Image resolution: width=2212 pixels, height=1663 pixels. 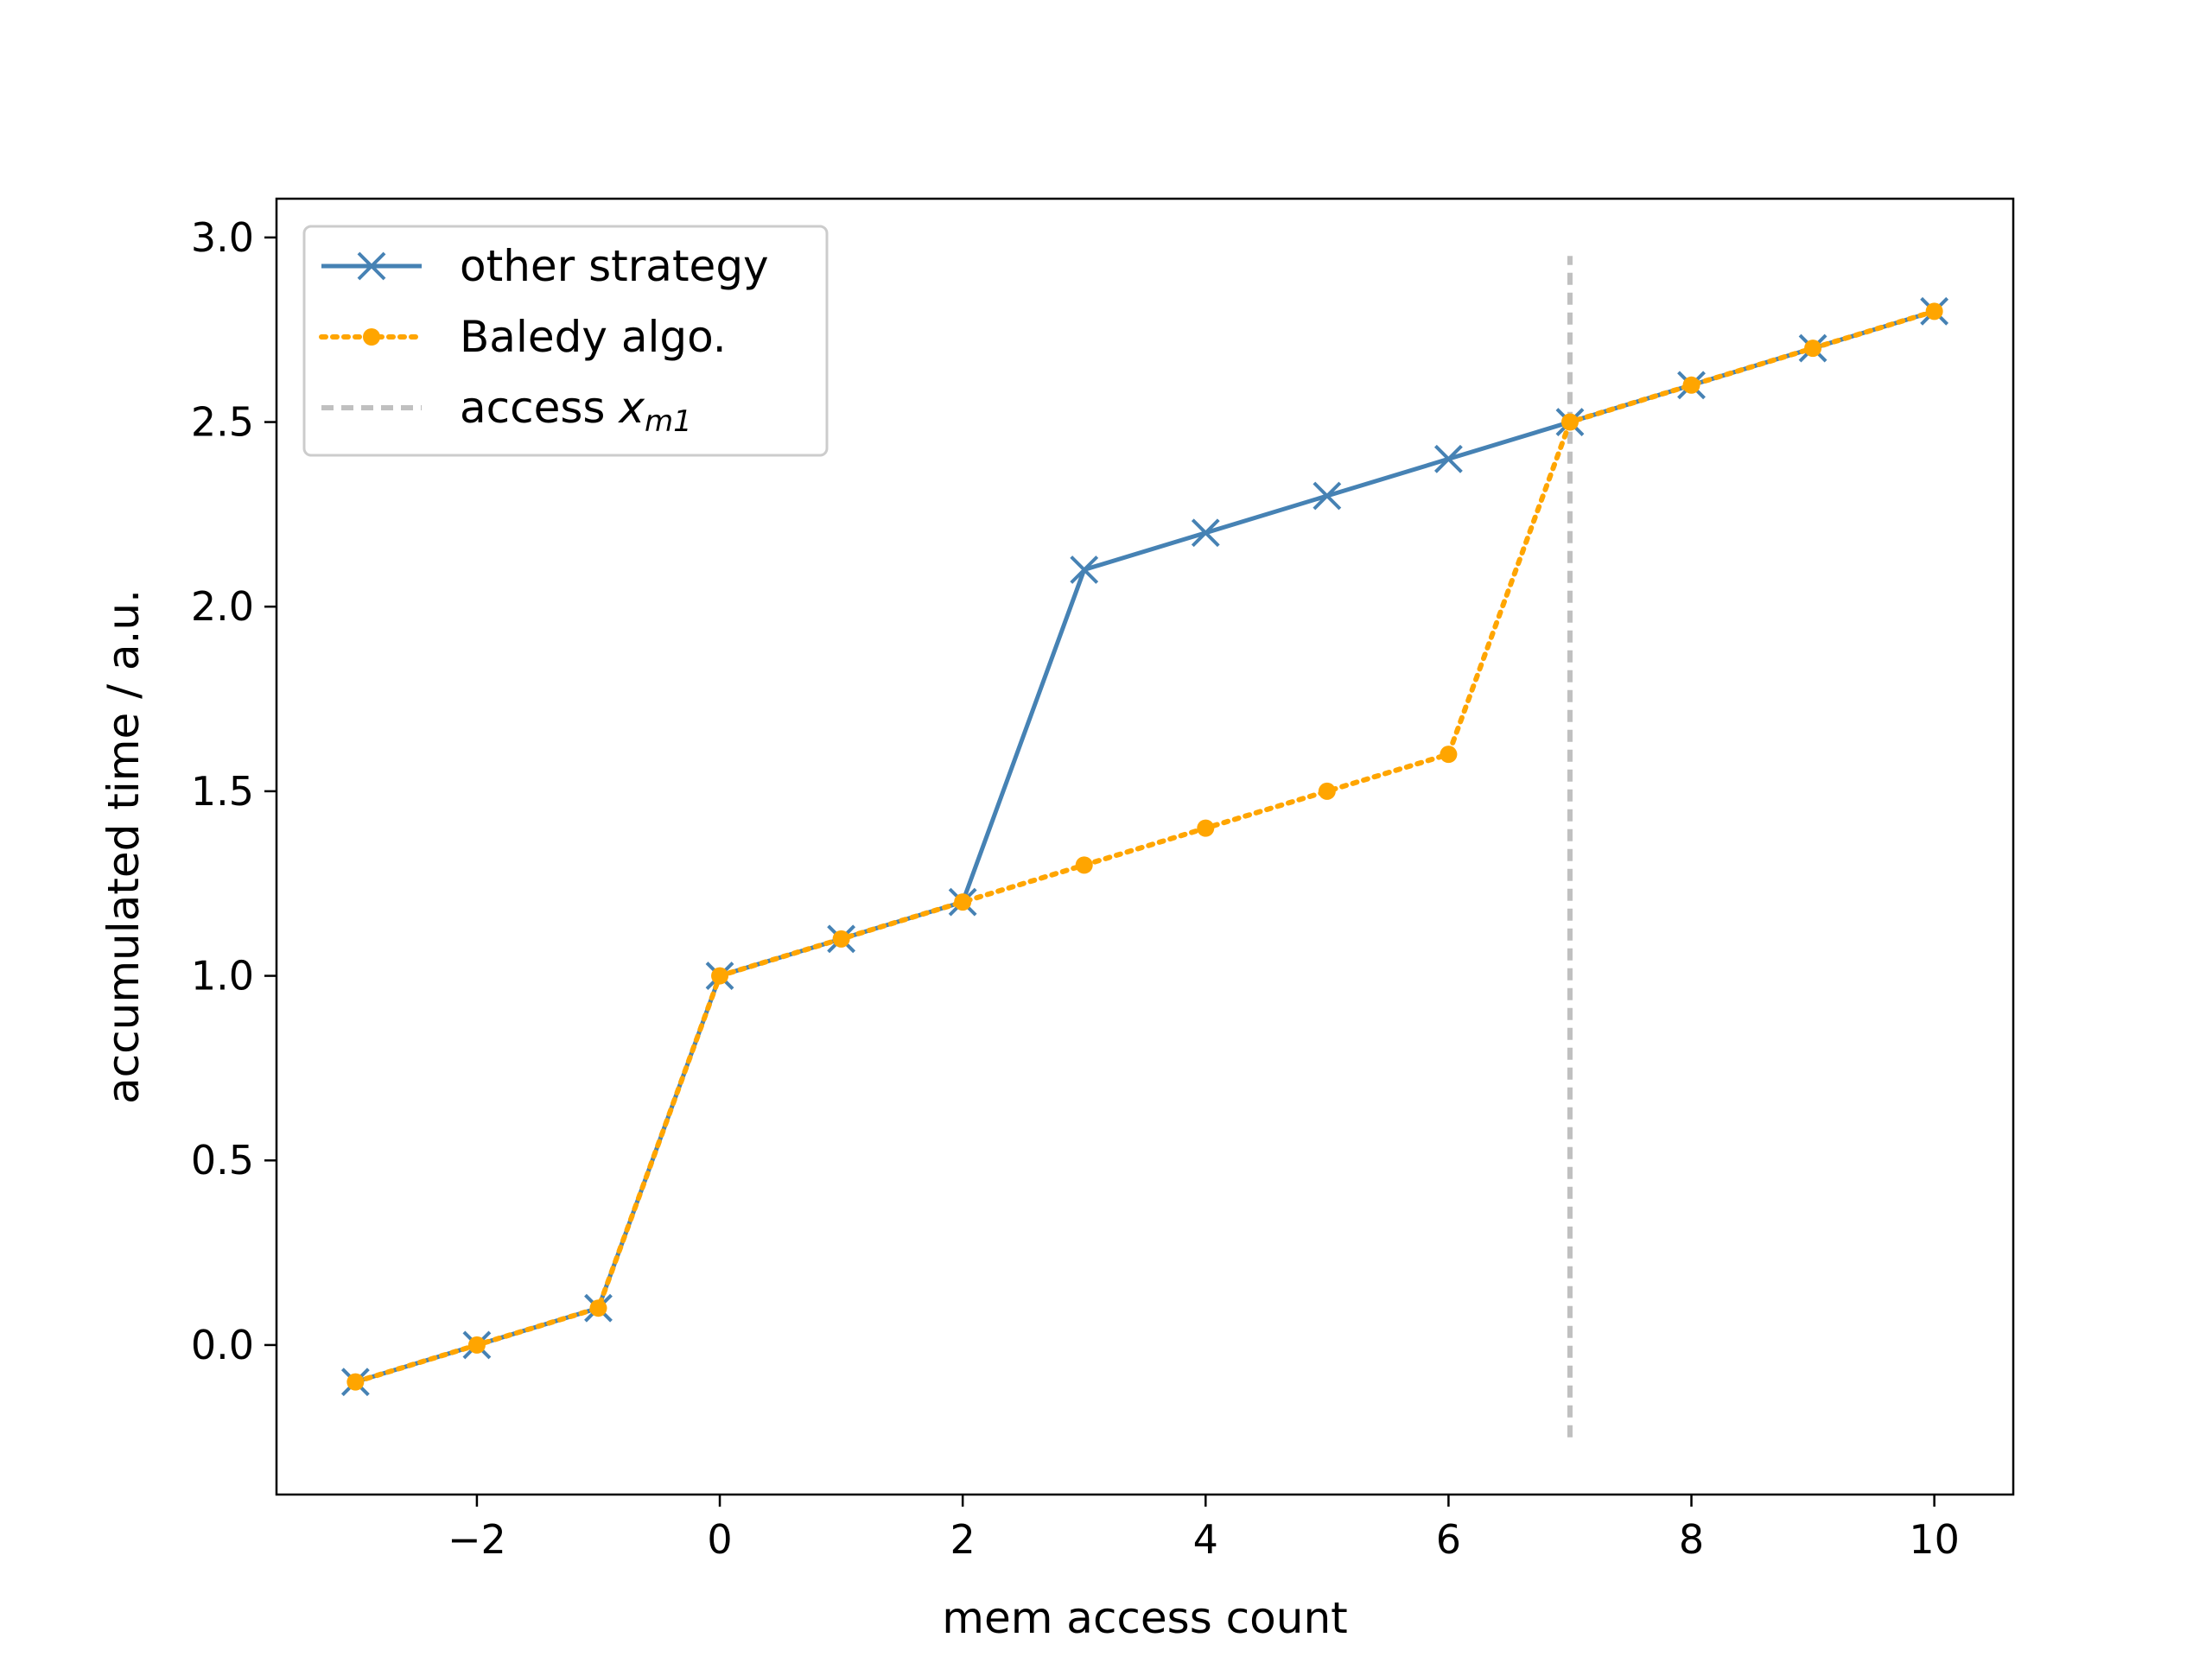 What do you see at coordinates (539, 408) in the screenshot?
I see `legend-label-prefix: access` at bounding box center [539, 408].